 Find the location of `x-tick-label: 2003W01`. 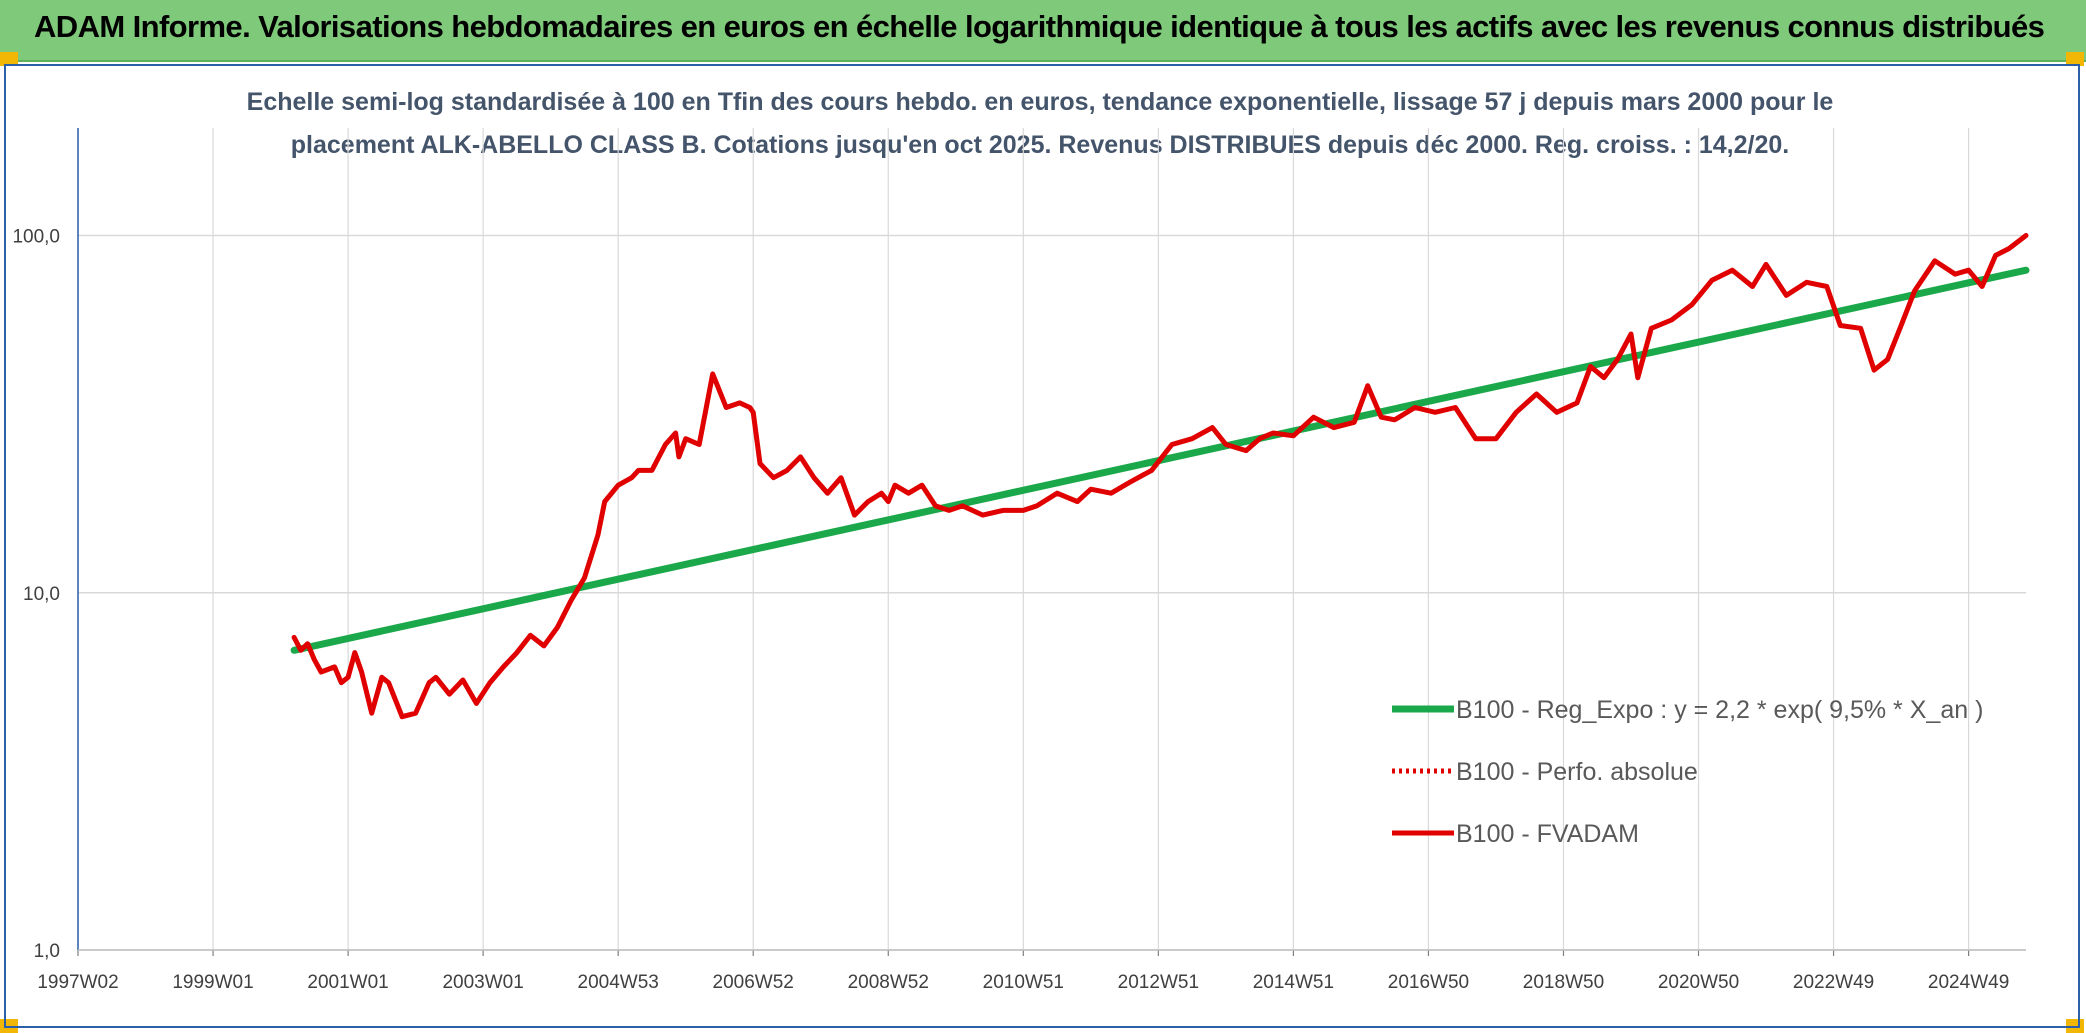

x-tick-label: 2003W01 is located at coordinates (482, 982).